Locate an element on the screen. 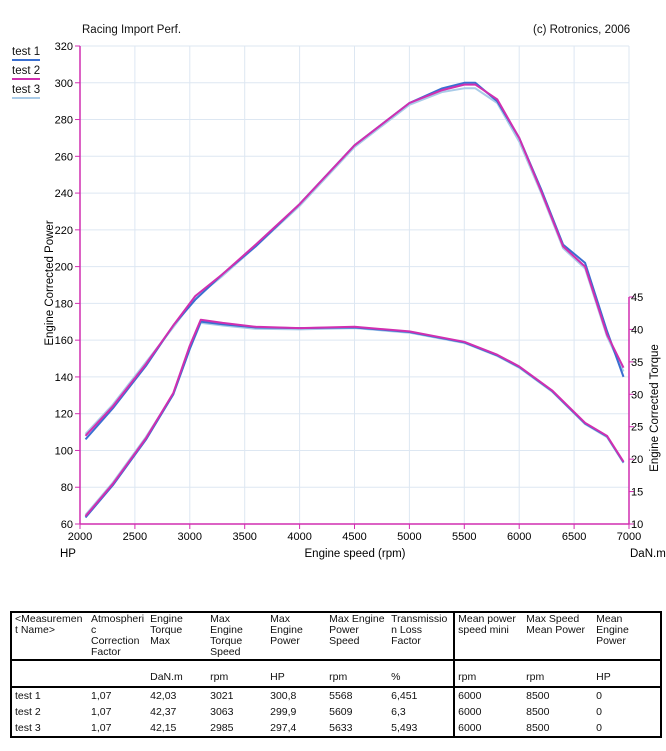  legend-item-test-2: test 2 is located at coordinates (26, 72).